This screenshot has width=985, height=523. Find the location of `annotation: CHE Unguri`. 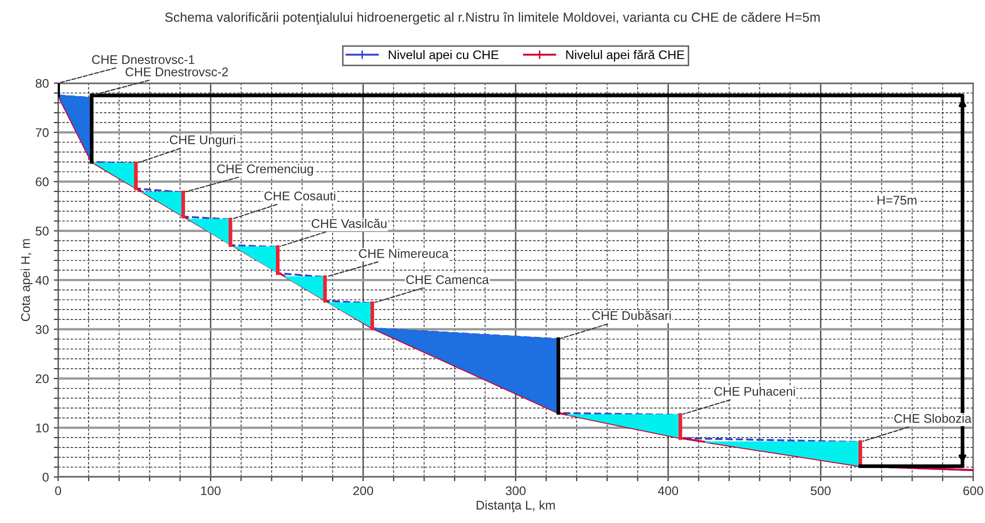

annotation: CHE Unguri is located at coordinates (203, 141).